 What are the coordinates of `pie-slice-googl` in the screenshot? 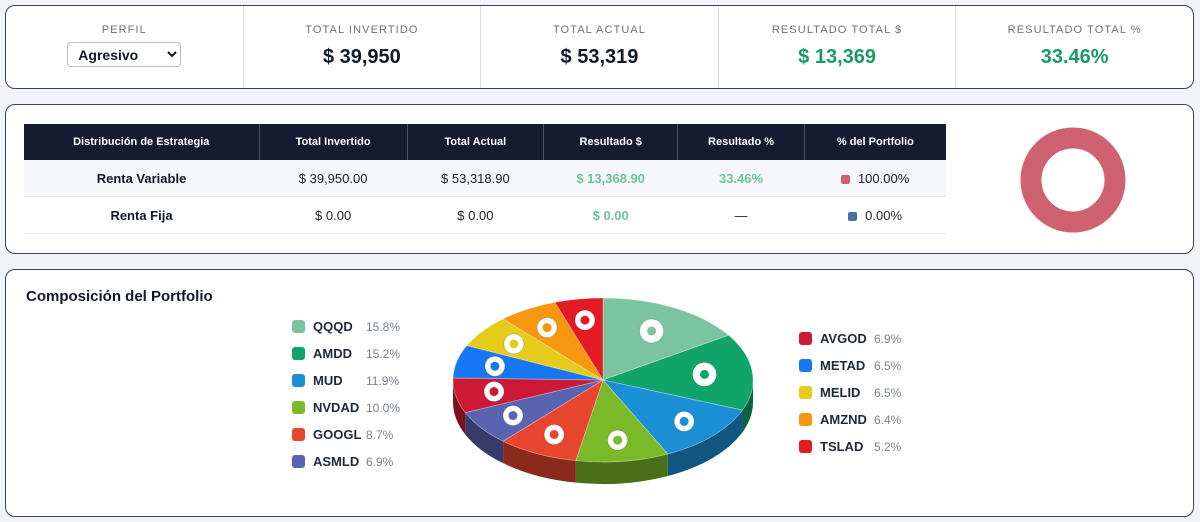 It's located at (553, 420).